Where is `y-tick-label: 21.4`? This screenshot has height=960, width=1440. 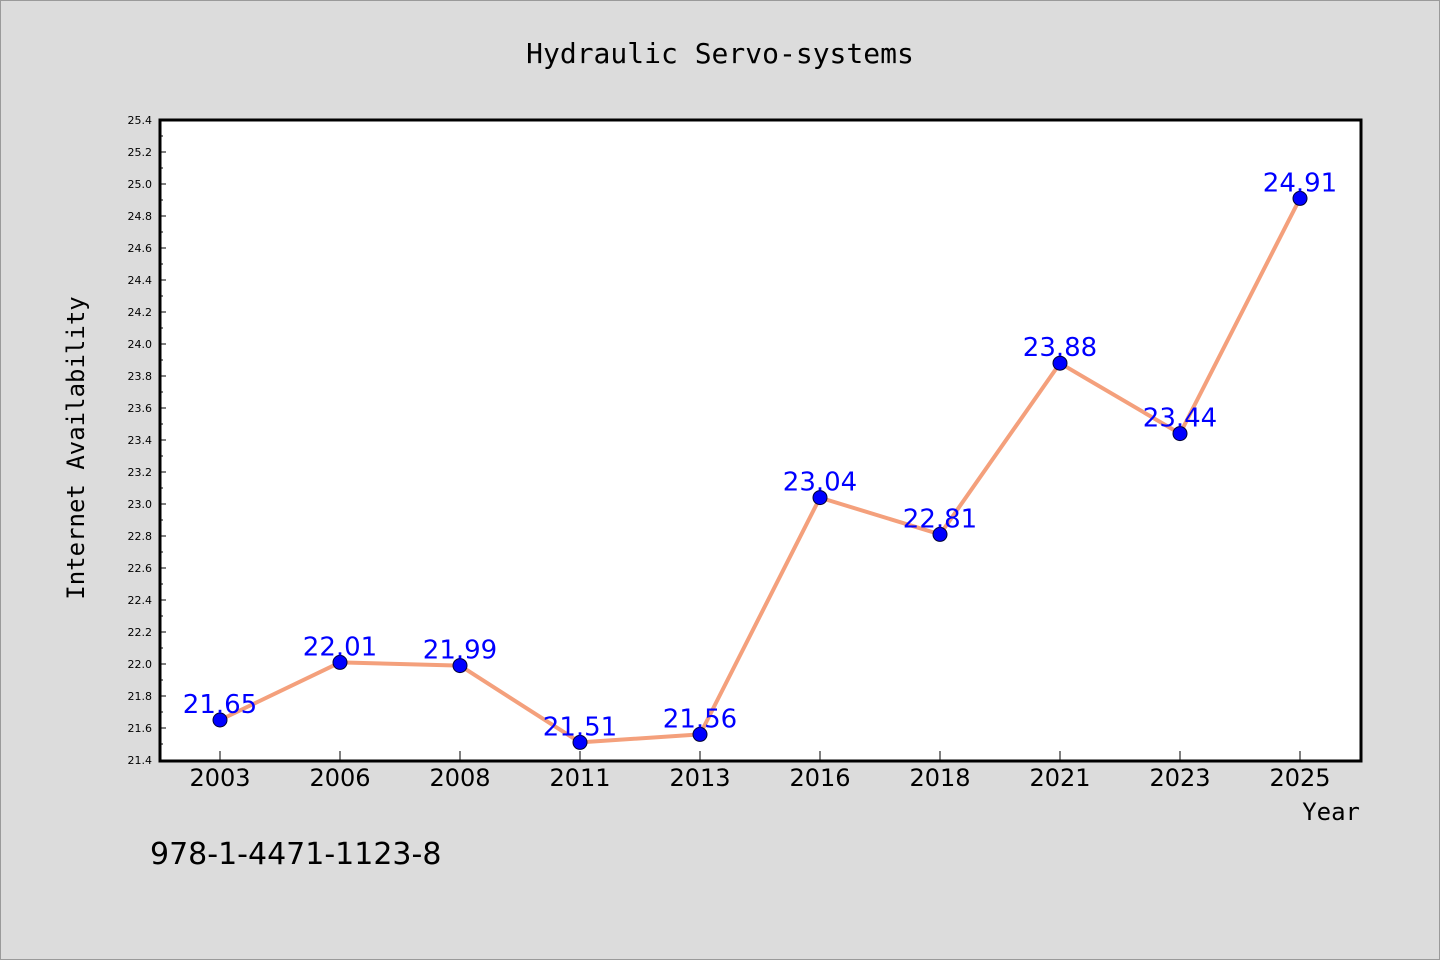 y-tick-label: 21.4 is located at coordinates (140, 760).